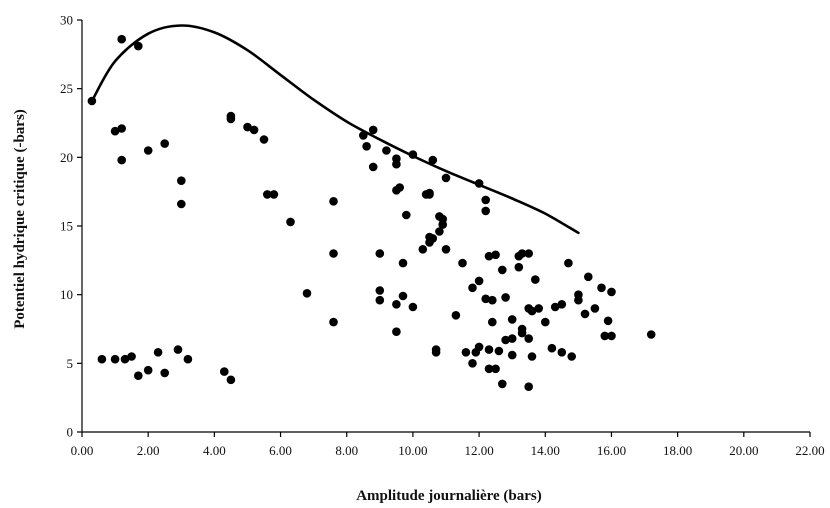 The image size is (830, 508). I want to click on x-tick-label: 8.00, so click(346, 450).